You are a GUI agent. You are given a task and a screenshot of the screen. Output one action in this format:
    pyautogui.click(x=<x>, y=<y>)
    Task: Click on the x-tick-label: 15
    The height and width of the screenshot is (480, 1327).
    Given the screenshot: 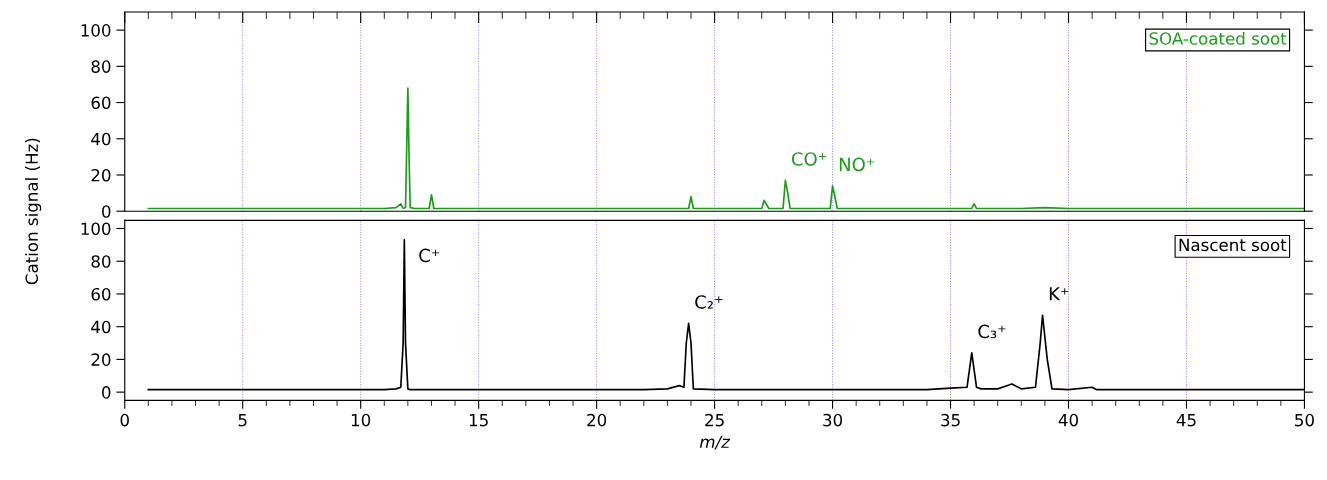 What is the action you would take?
    pyautogui.click(x=478, y=420)
    